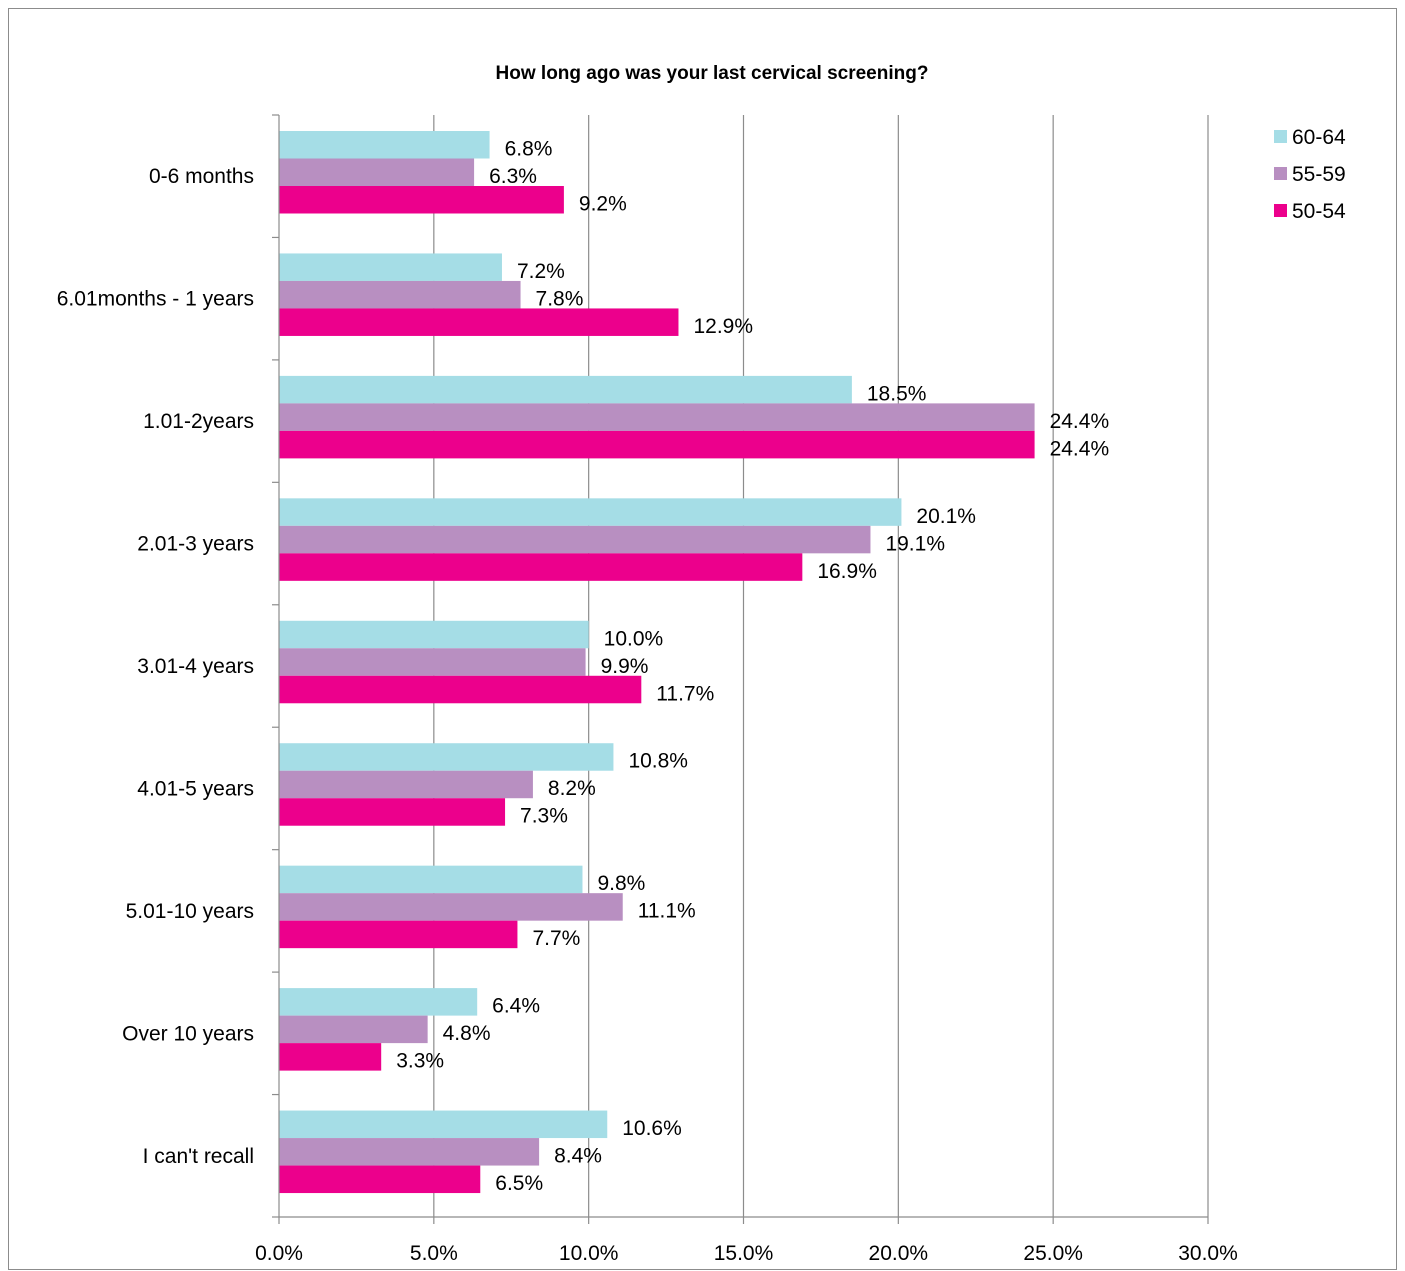 The height and width of the screenshot is (1271, 1405). What do you see at coordinates (519, 1183) in the screenshot?
I see `data-label: 6.5%` at bounding box center [519, 1183].